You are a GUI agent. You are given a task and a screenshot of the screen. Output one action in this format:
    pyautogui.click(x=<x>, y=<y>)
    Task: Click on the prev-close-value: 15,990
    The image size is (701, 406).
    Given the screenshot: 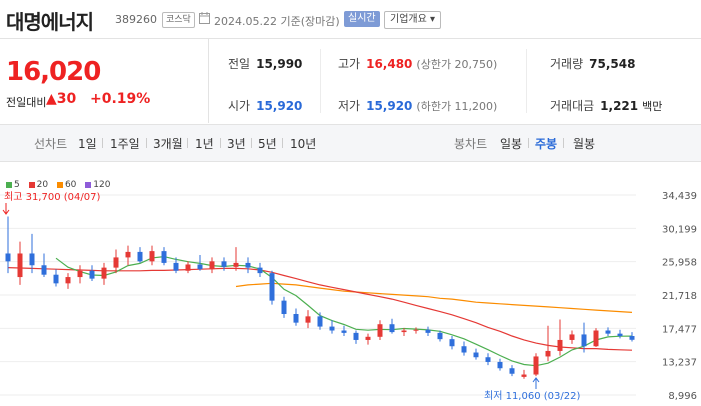 What is the action you would take?
    pyautogui.click(x=279, y=64)
    